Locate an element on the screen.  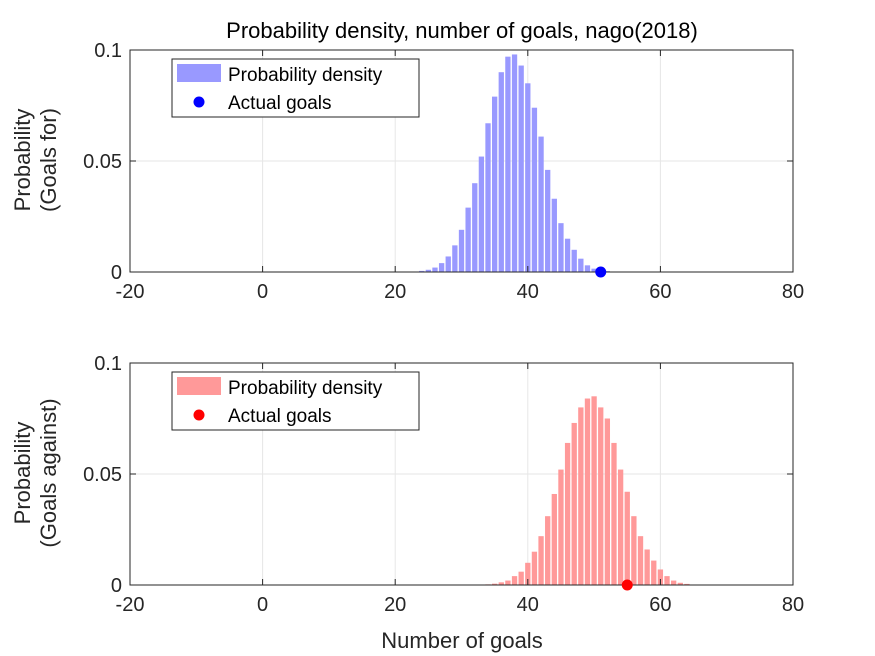
y-axis-label-line: (Goals for) is located at coordinates (48, 160).